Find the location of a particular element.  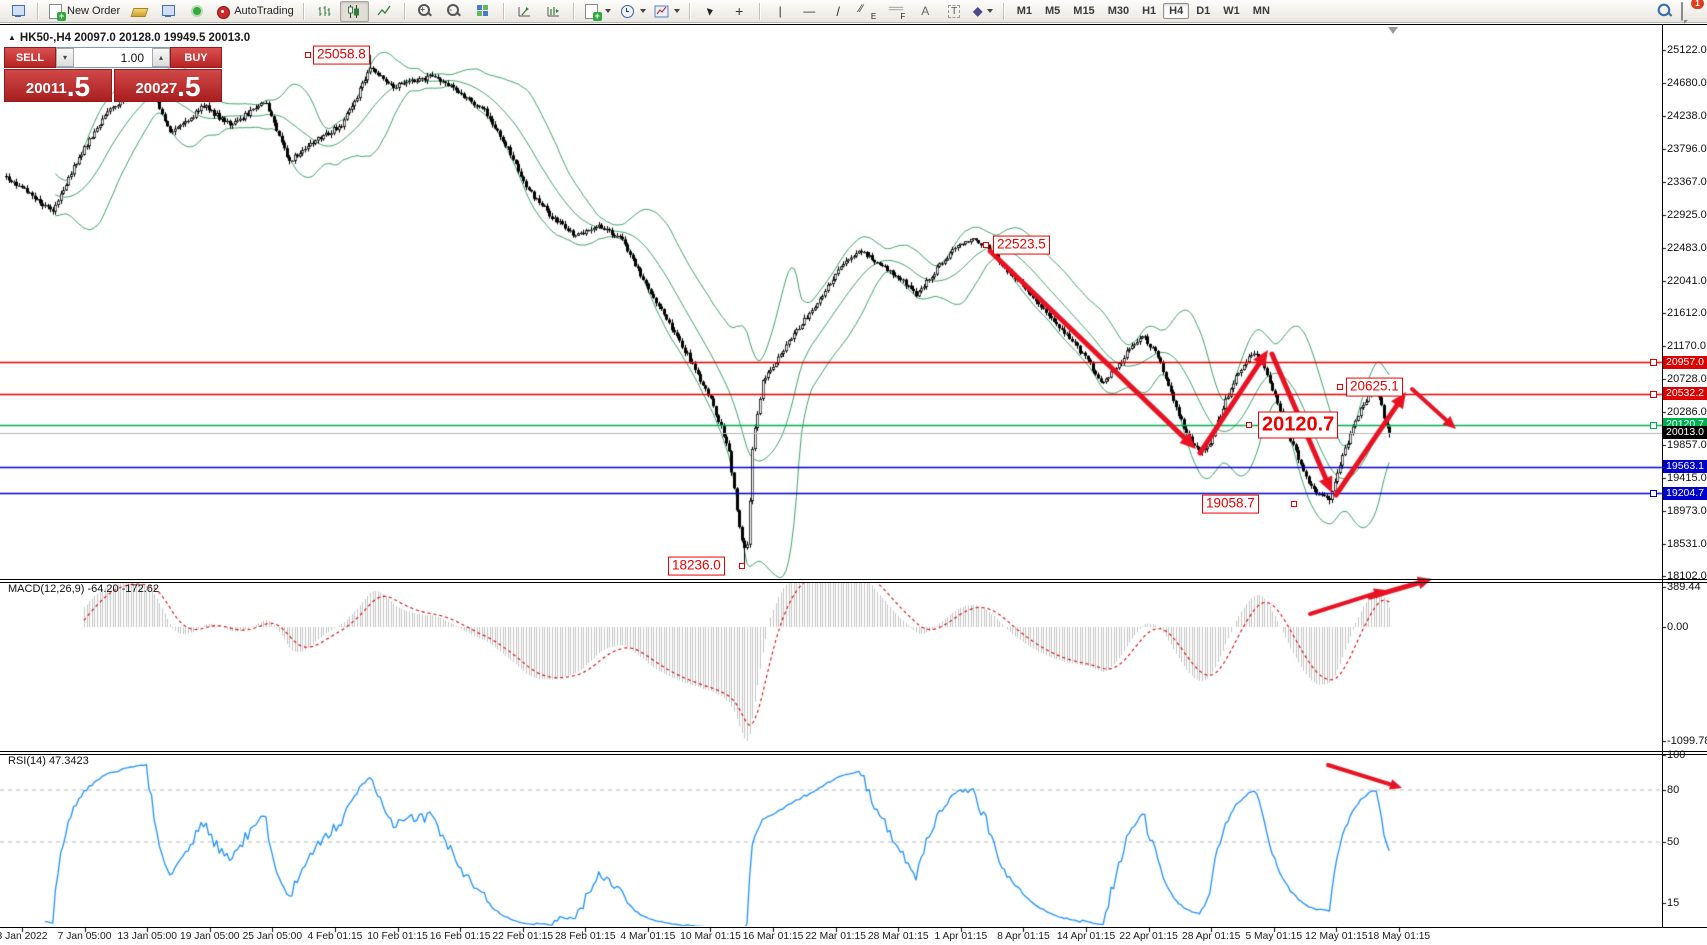

chart-window-icon is located at coordinates (17, 11).